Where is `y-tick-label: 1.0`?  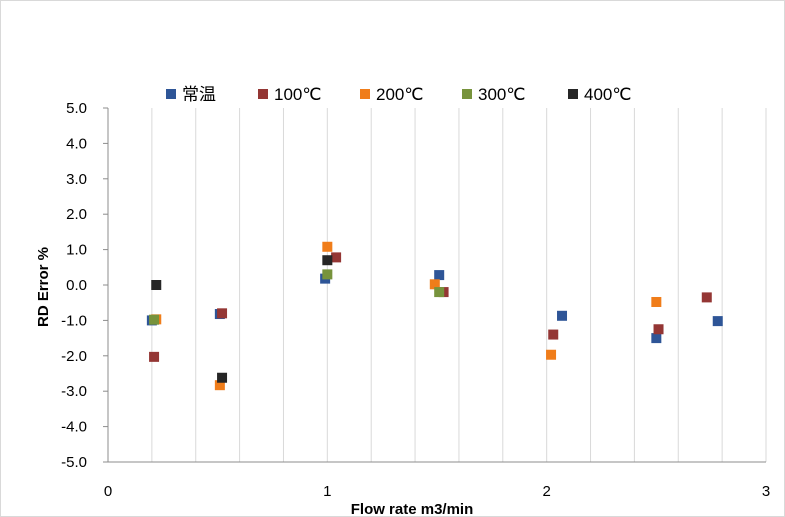
y-tick-label: 1.0 is located at coordinates (76, 250).